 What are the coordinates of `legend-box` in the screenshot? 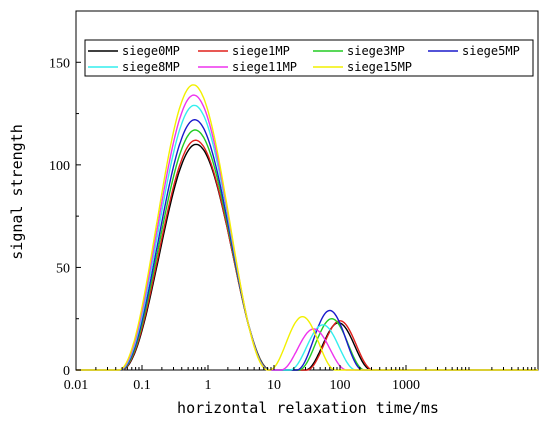 It's located at (309, 58).